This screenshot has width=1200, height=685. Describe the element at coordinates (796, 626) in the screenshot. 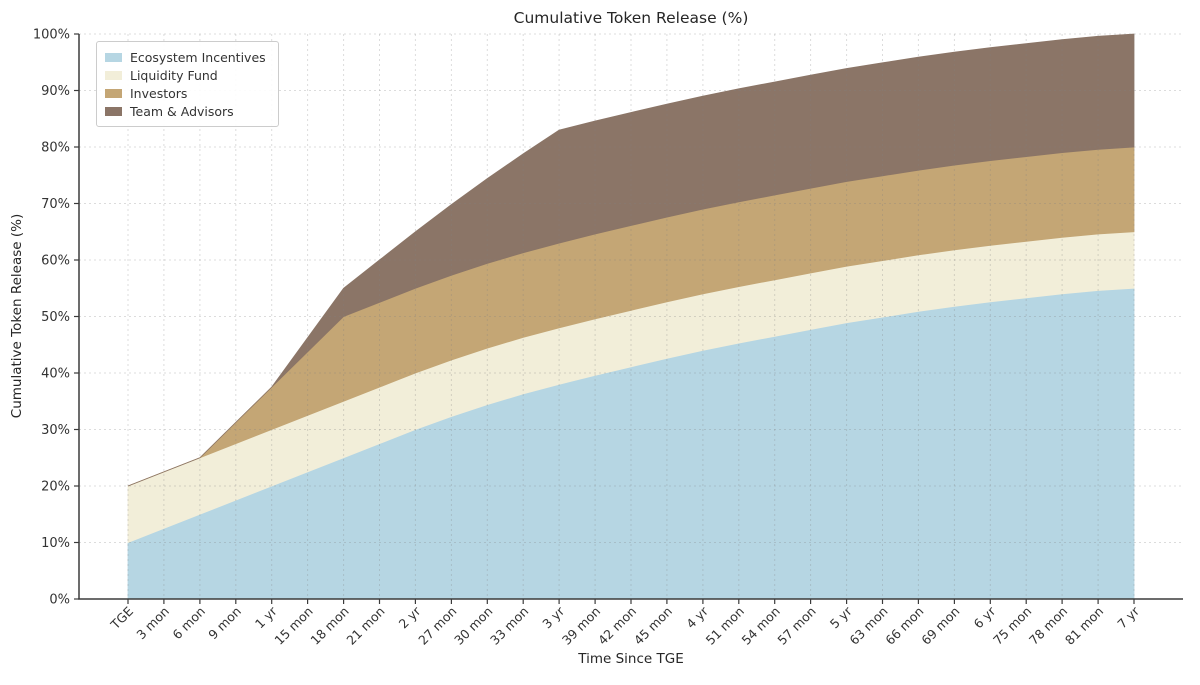

I see `x-tick-label: 57 mon` at that location.